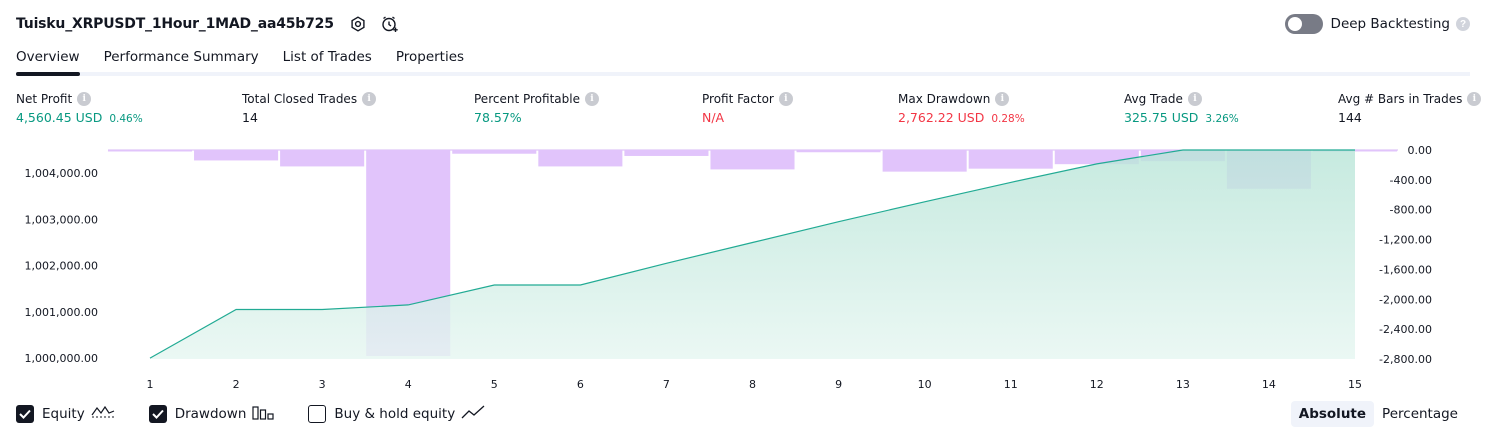 Image resolution: width=1486 pixels, height=438 pixels. I want to click on strategy-header: Tuisku_XRPUSDT_1Hour_1MAD_aa45b725, so click(208, 24).